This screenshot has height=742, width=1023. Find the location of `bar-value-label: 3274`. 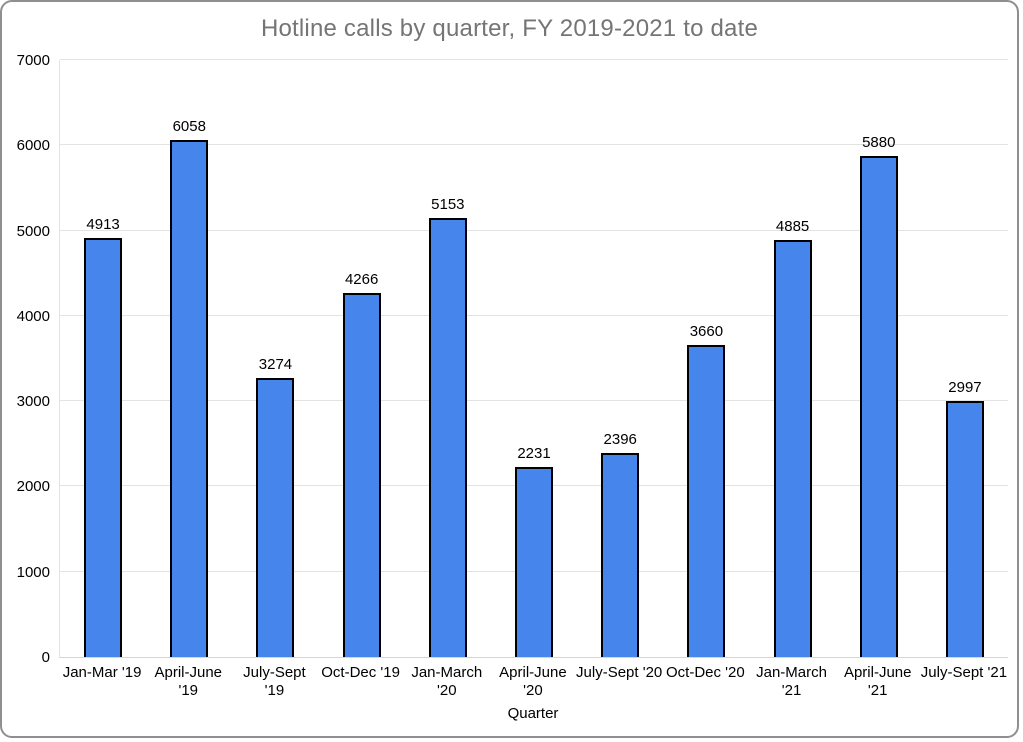

bar-value-label: 3274 is located at coordinates (275, 364).